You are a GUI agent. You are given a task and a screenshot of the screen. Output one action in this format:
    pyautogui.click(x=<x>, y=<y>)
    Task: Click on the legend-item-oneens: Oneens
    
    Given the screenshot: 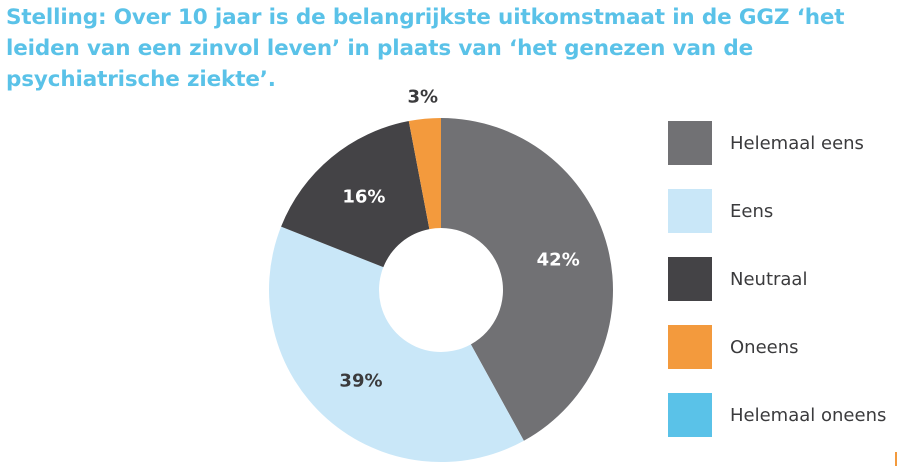 What is the action you would take?
    pyautogui.click(x=777, y=347)
    